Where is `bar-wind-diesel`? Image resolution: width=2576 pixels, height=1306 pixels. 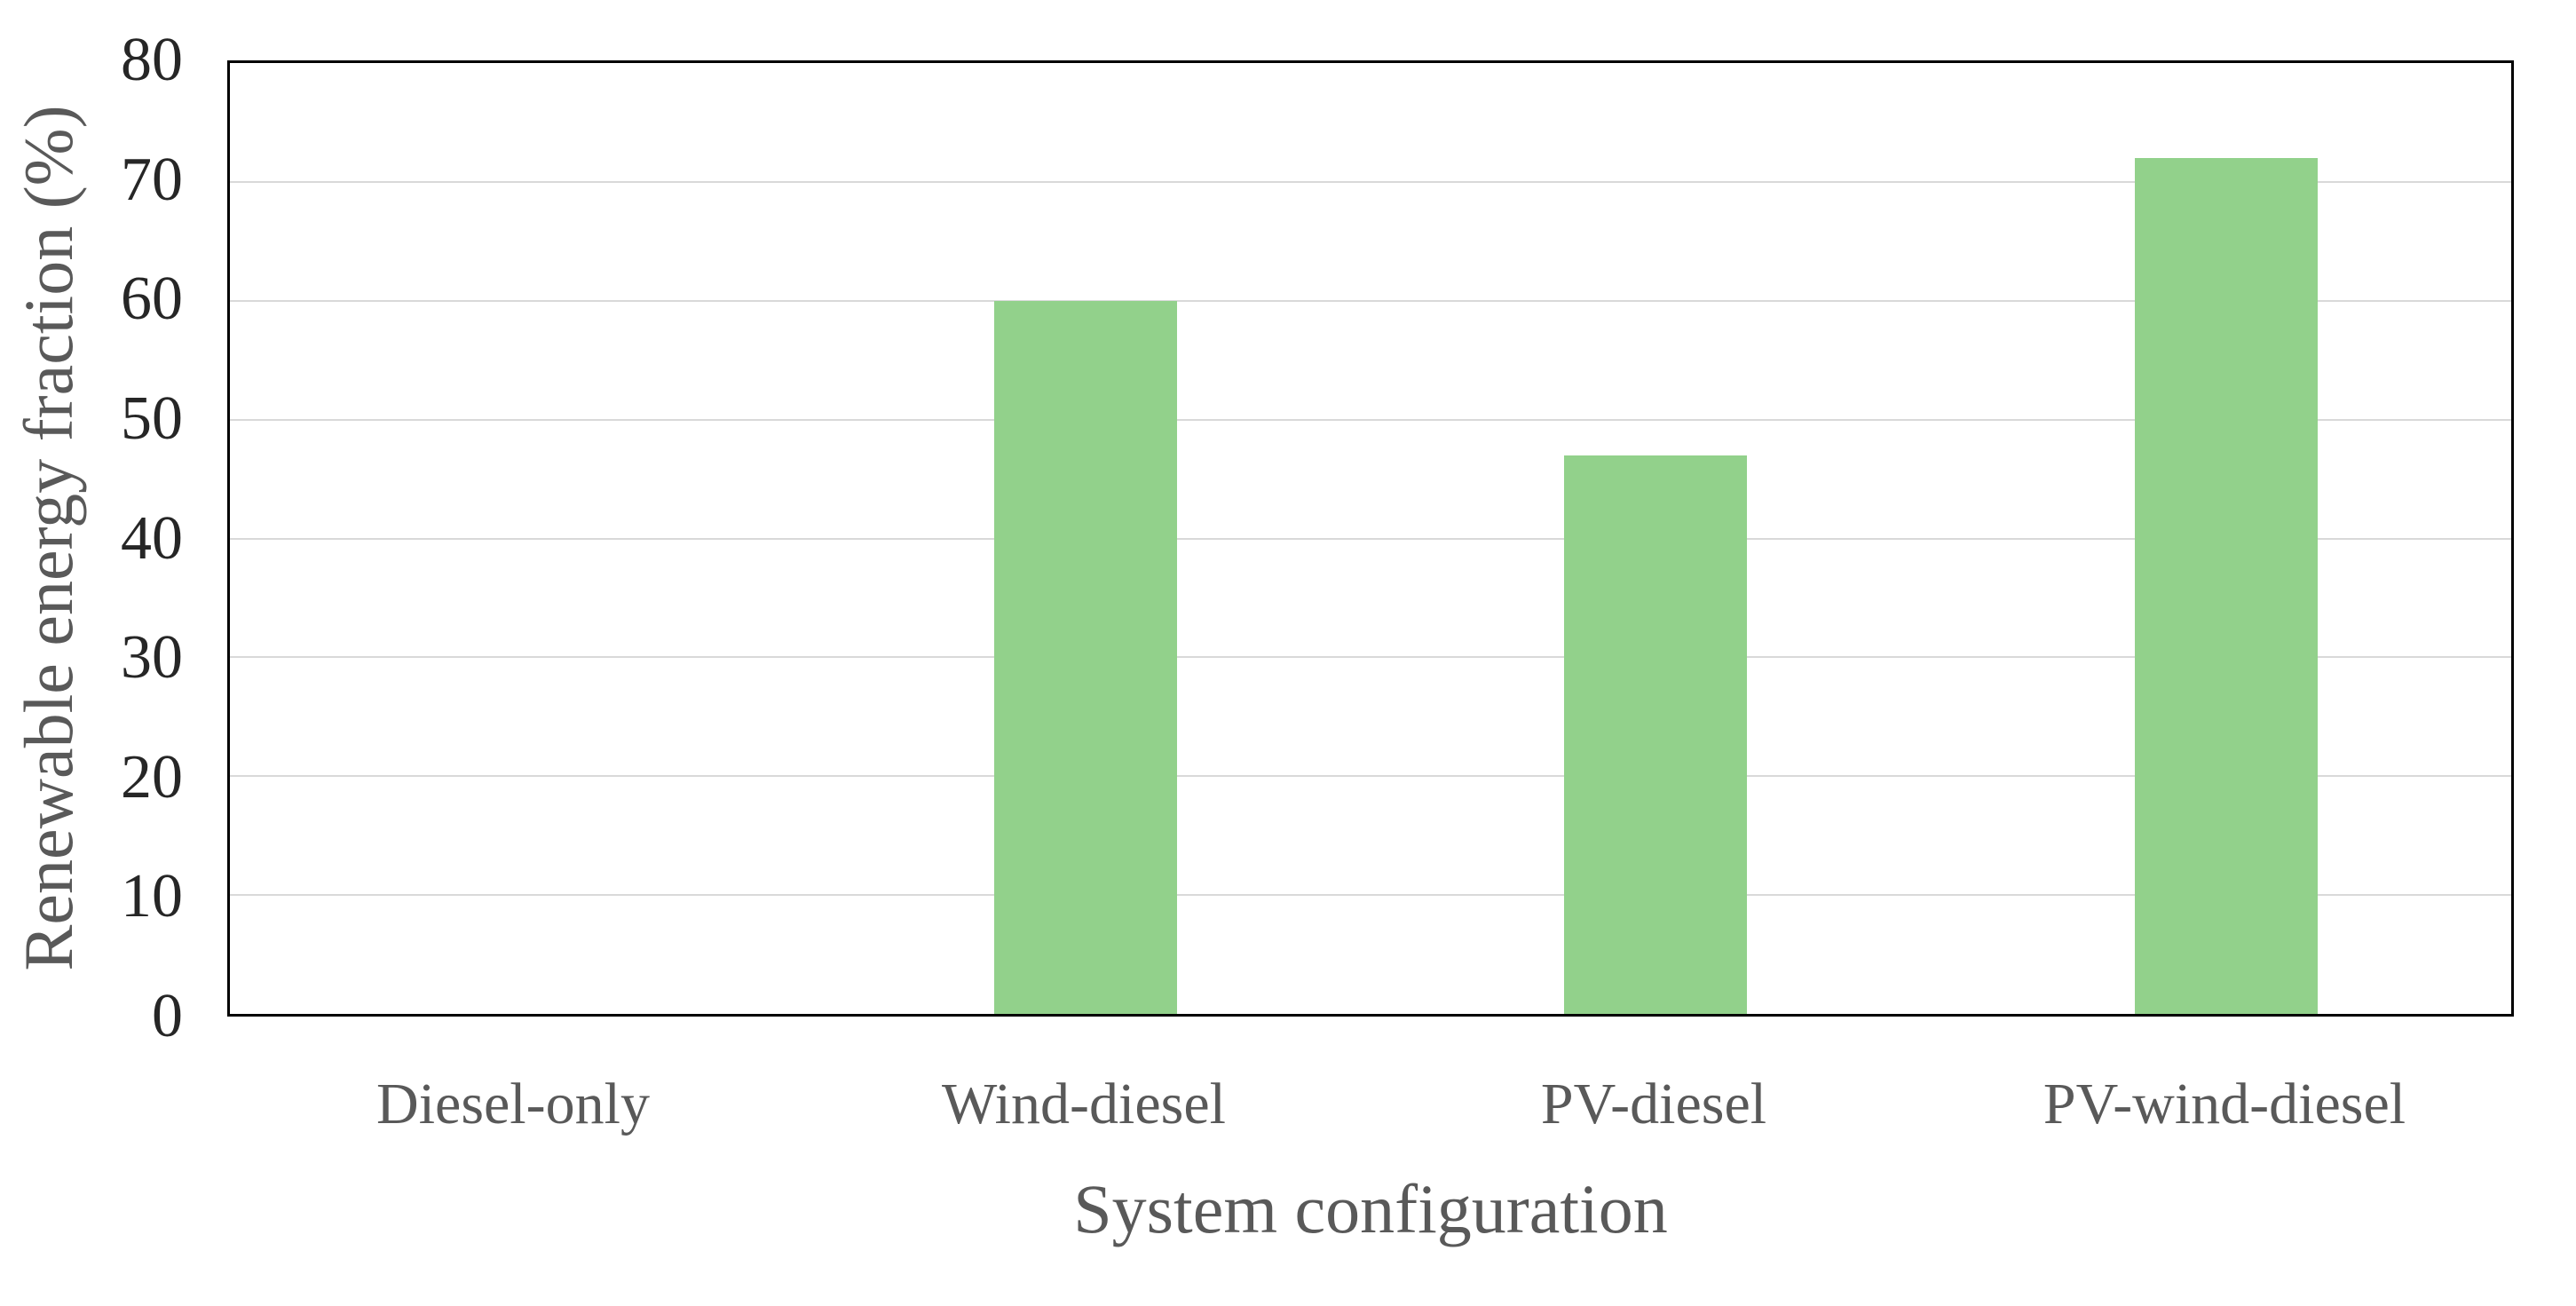 bar-wind-diesel is located at coordinates (1085, 657).